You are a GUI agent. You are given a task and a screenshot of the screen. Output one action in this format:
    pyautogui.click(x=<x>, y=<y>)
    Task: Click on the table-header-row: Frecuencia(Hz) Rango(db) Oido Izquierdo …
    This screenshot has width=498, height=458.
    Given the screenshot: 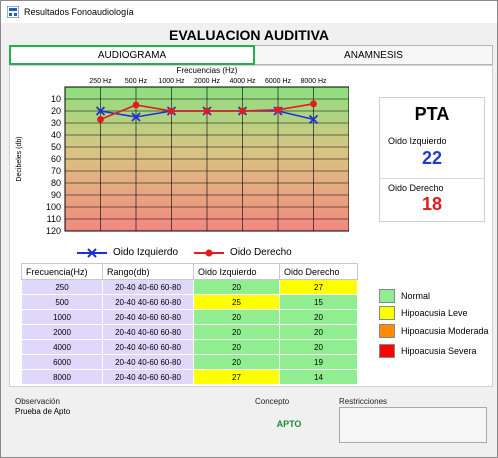 What is the action you would take?
    pyautogui.click(x=189, y=271)
    